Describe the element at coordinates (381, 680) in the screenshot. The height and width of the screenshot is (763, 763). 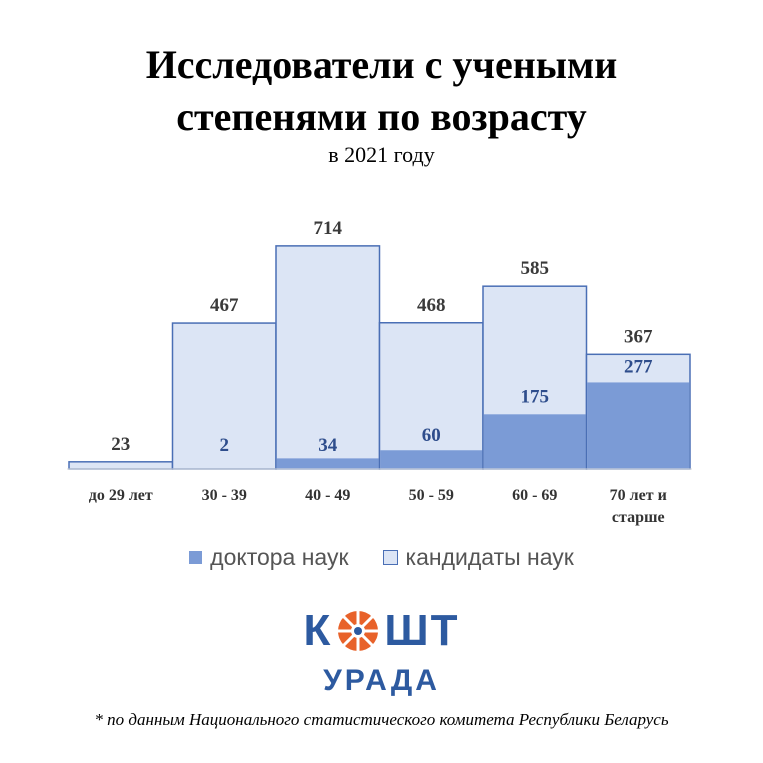
I see `logo-subword: УРАДА` at that location.